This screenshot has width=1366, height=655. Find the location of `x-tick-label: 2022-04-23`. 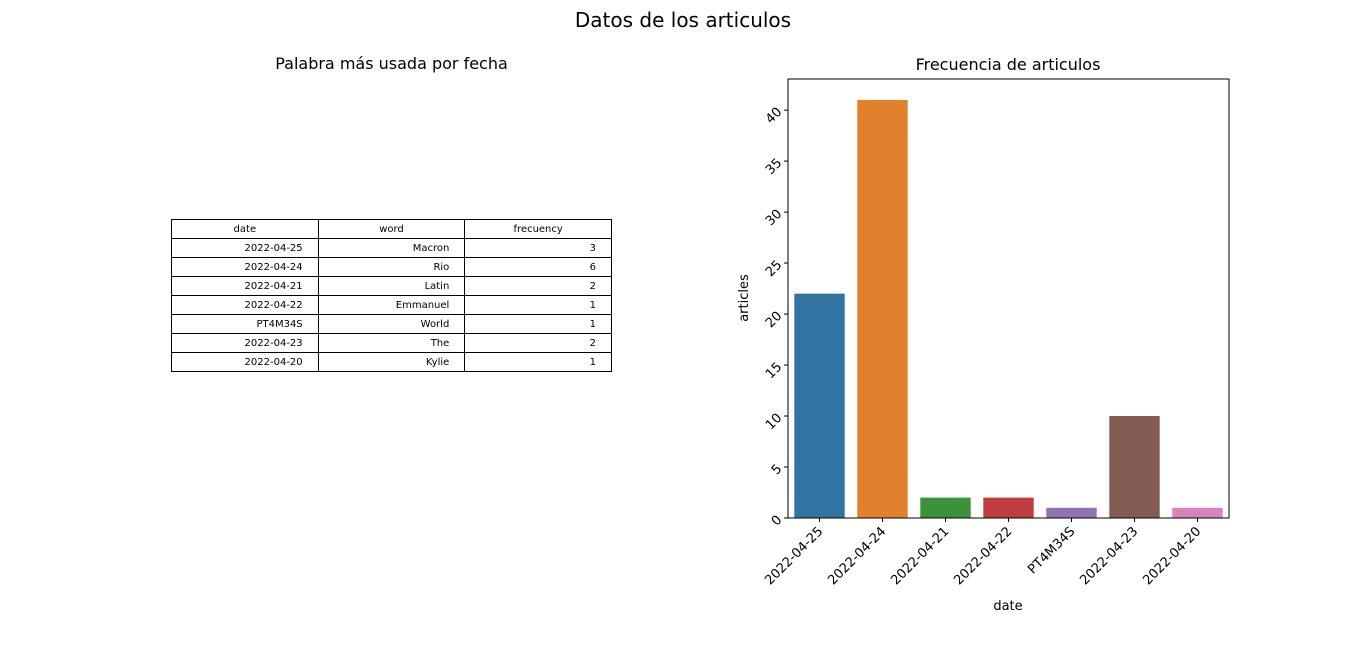

x-tick-label: 2022-04-23 is located at coordinates (1109, 556).